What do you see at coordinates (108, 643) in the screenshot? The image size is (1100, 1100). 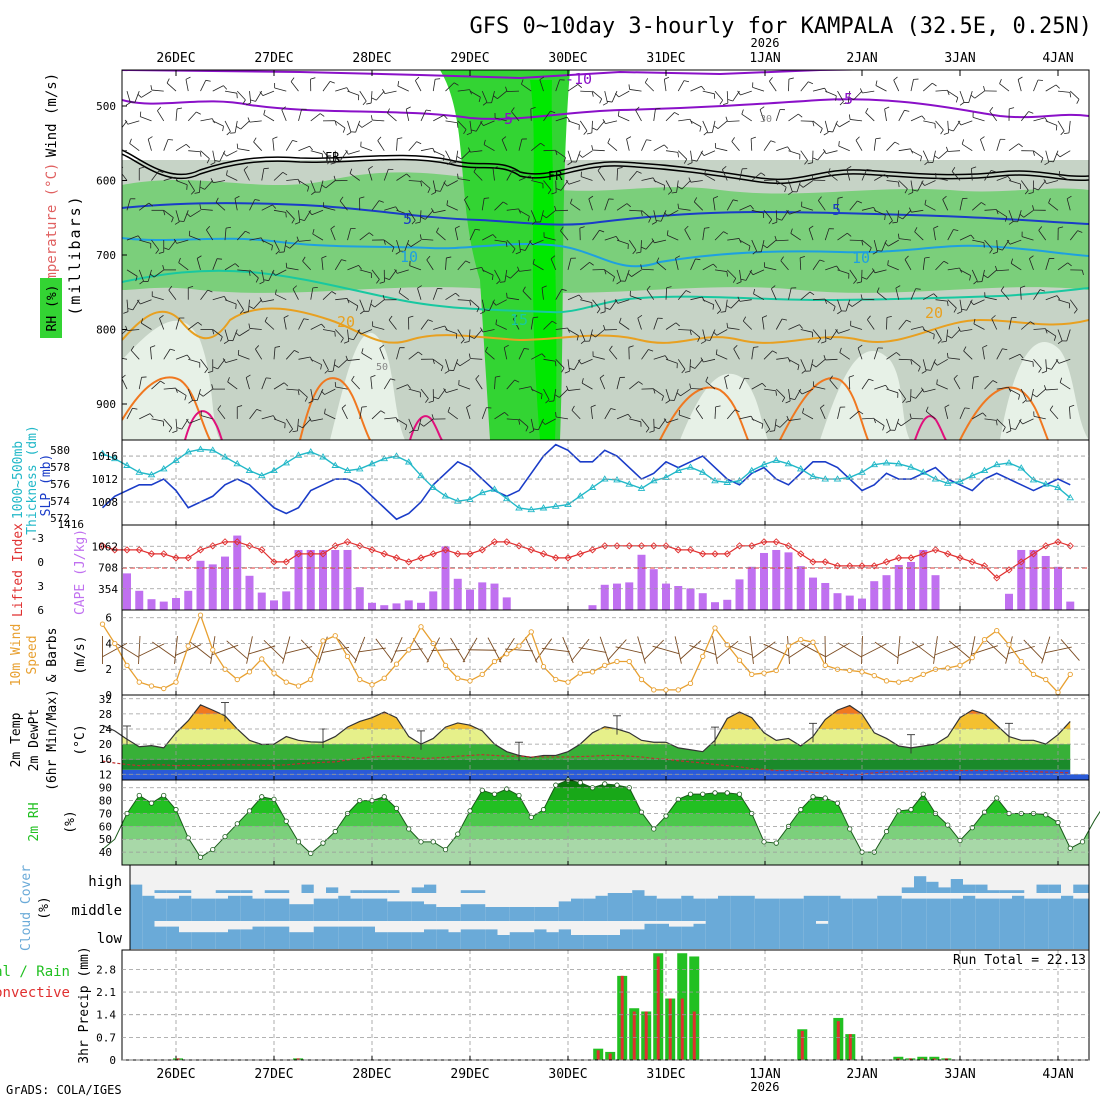 I see `y-tick-label: 4` at bounding box center [108, 643].